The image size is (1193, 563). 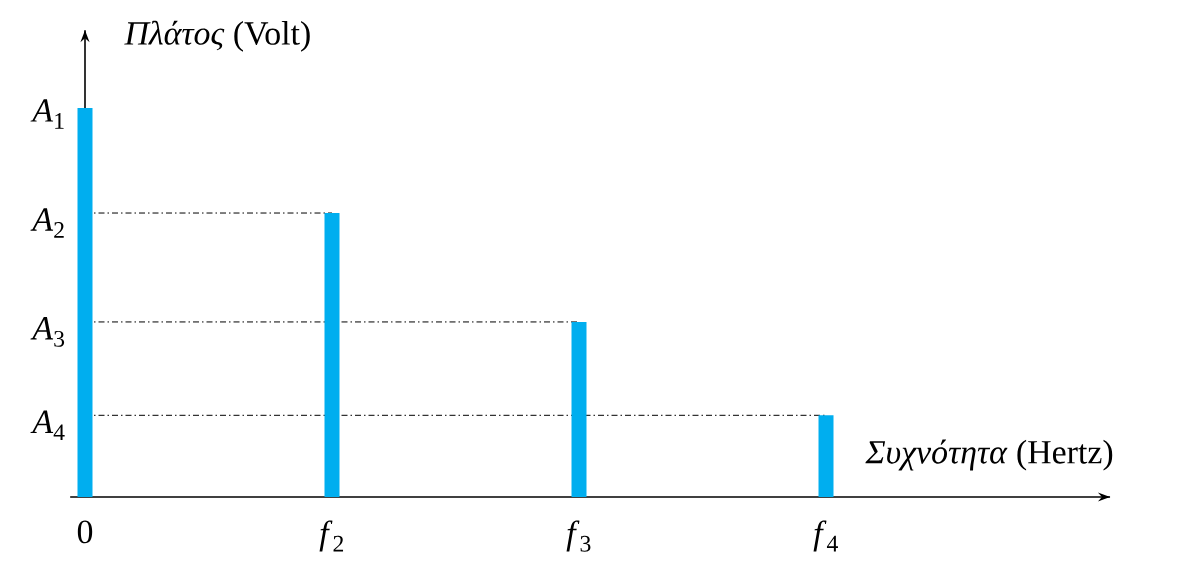 I want to click on ref-line-label: A$_{2}$, so click(x=47, y=223).